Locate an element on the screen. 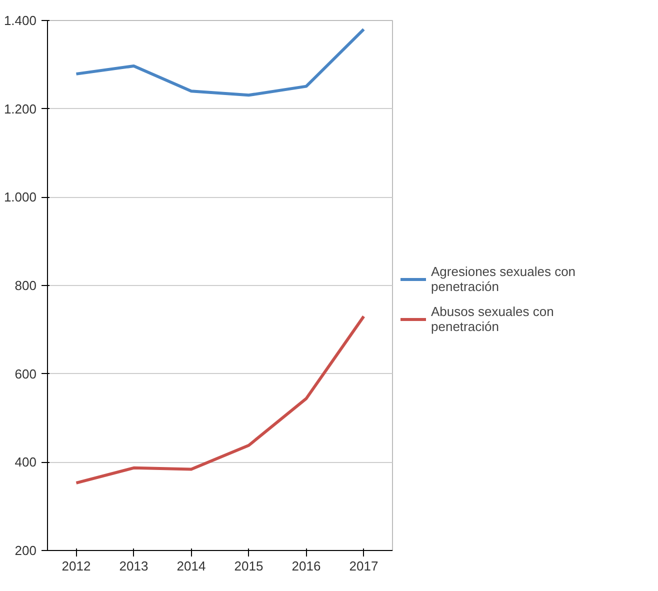  legend-label: Agresiones sexuales con penetración is located at coordinates (503, 279).